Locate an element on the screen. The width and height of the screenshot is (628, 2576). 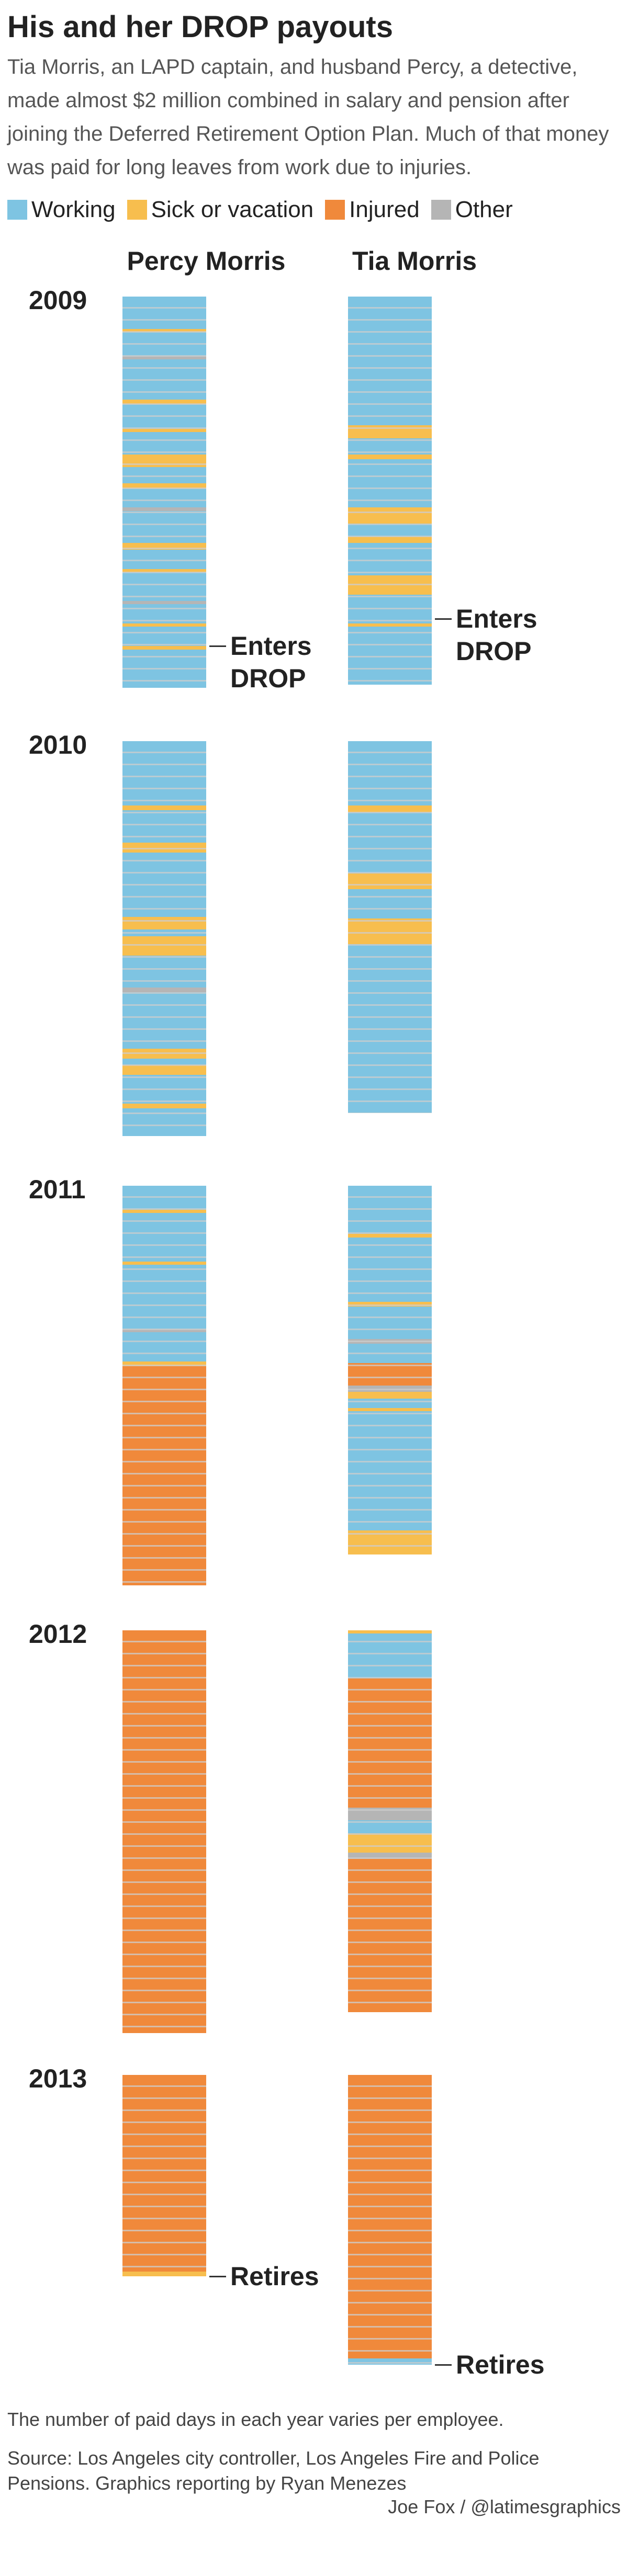
legend: Working Sick or vacation Injured Other is located at coordinates (260, 210).